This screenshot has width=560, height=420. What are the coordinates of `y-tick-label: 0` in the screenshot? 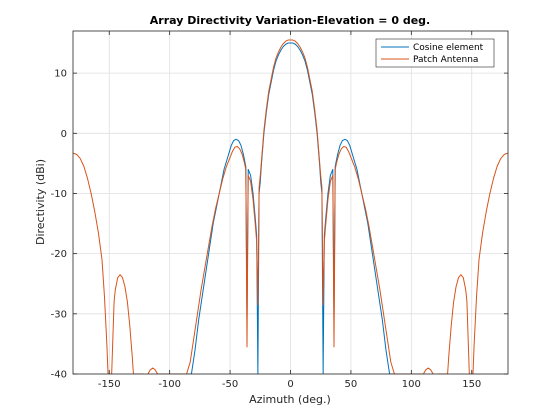 It's located at (64, 134).